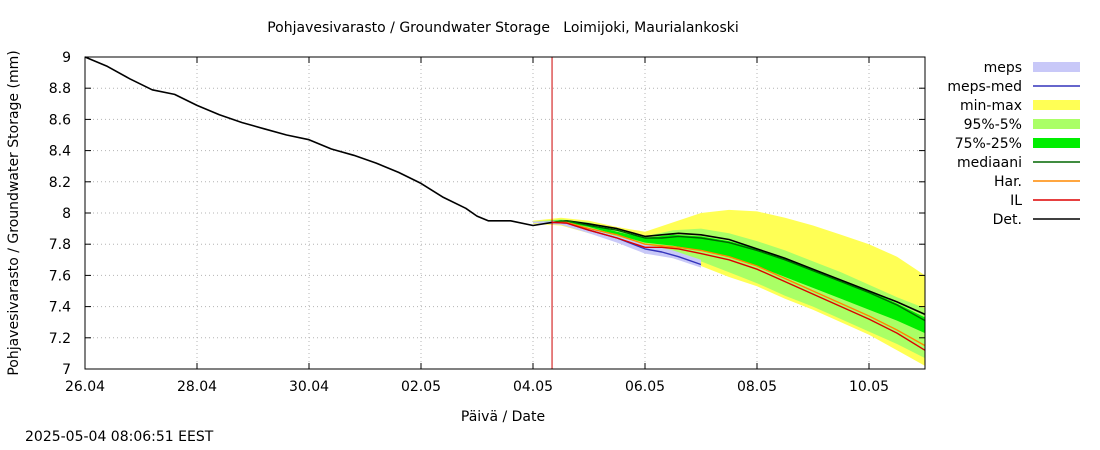  Describe the element at coordinates (984, 87) in the screenshot. I see `legend-label: meps-med` at that location.